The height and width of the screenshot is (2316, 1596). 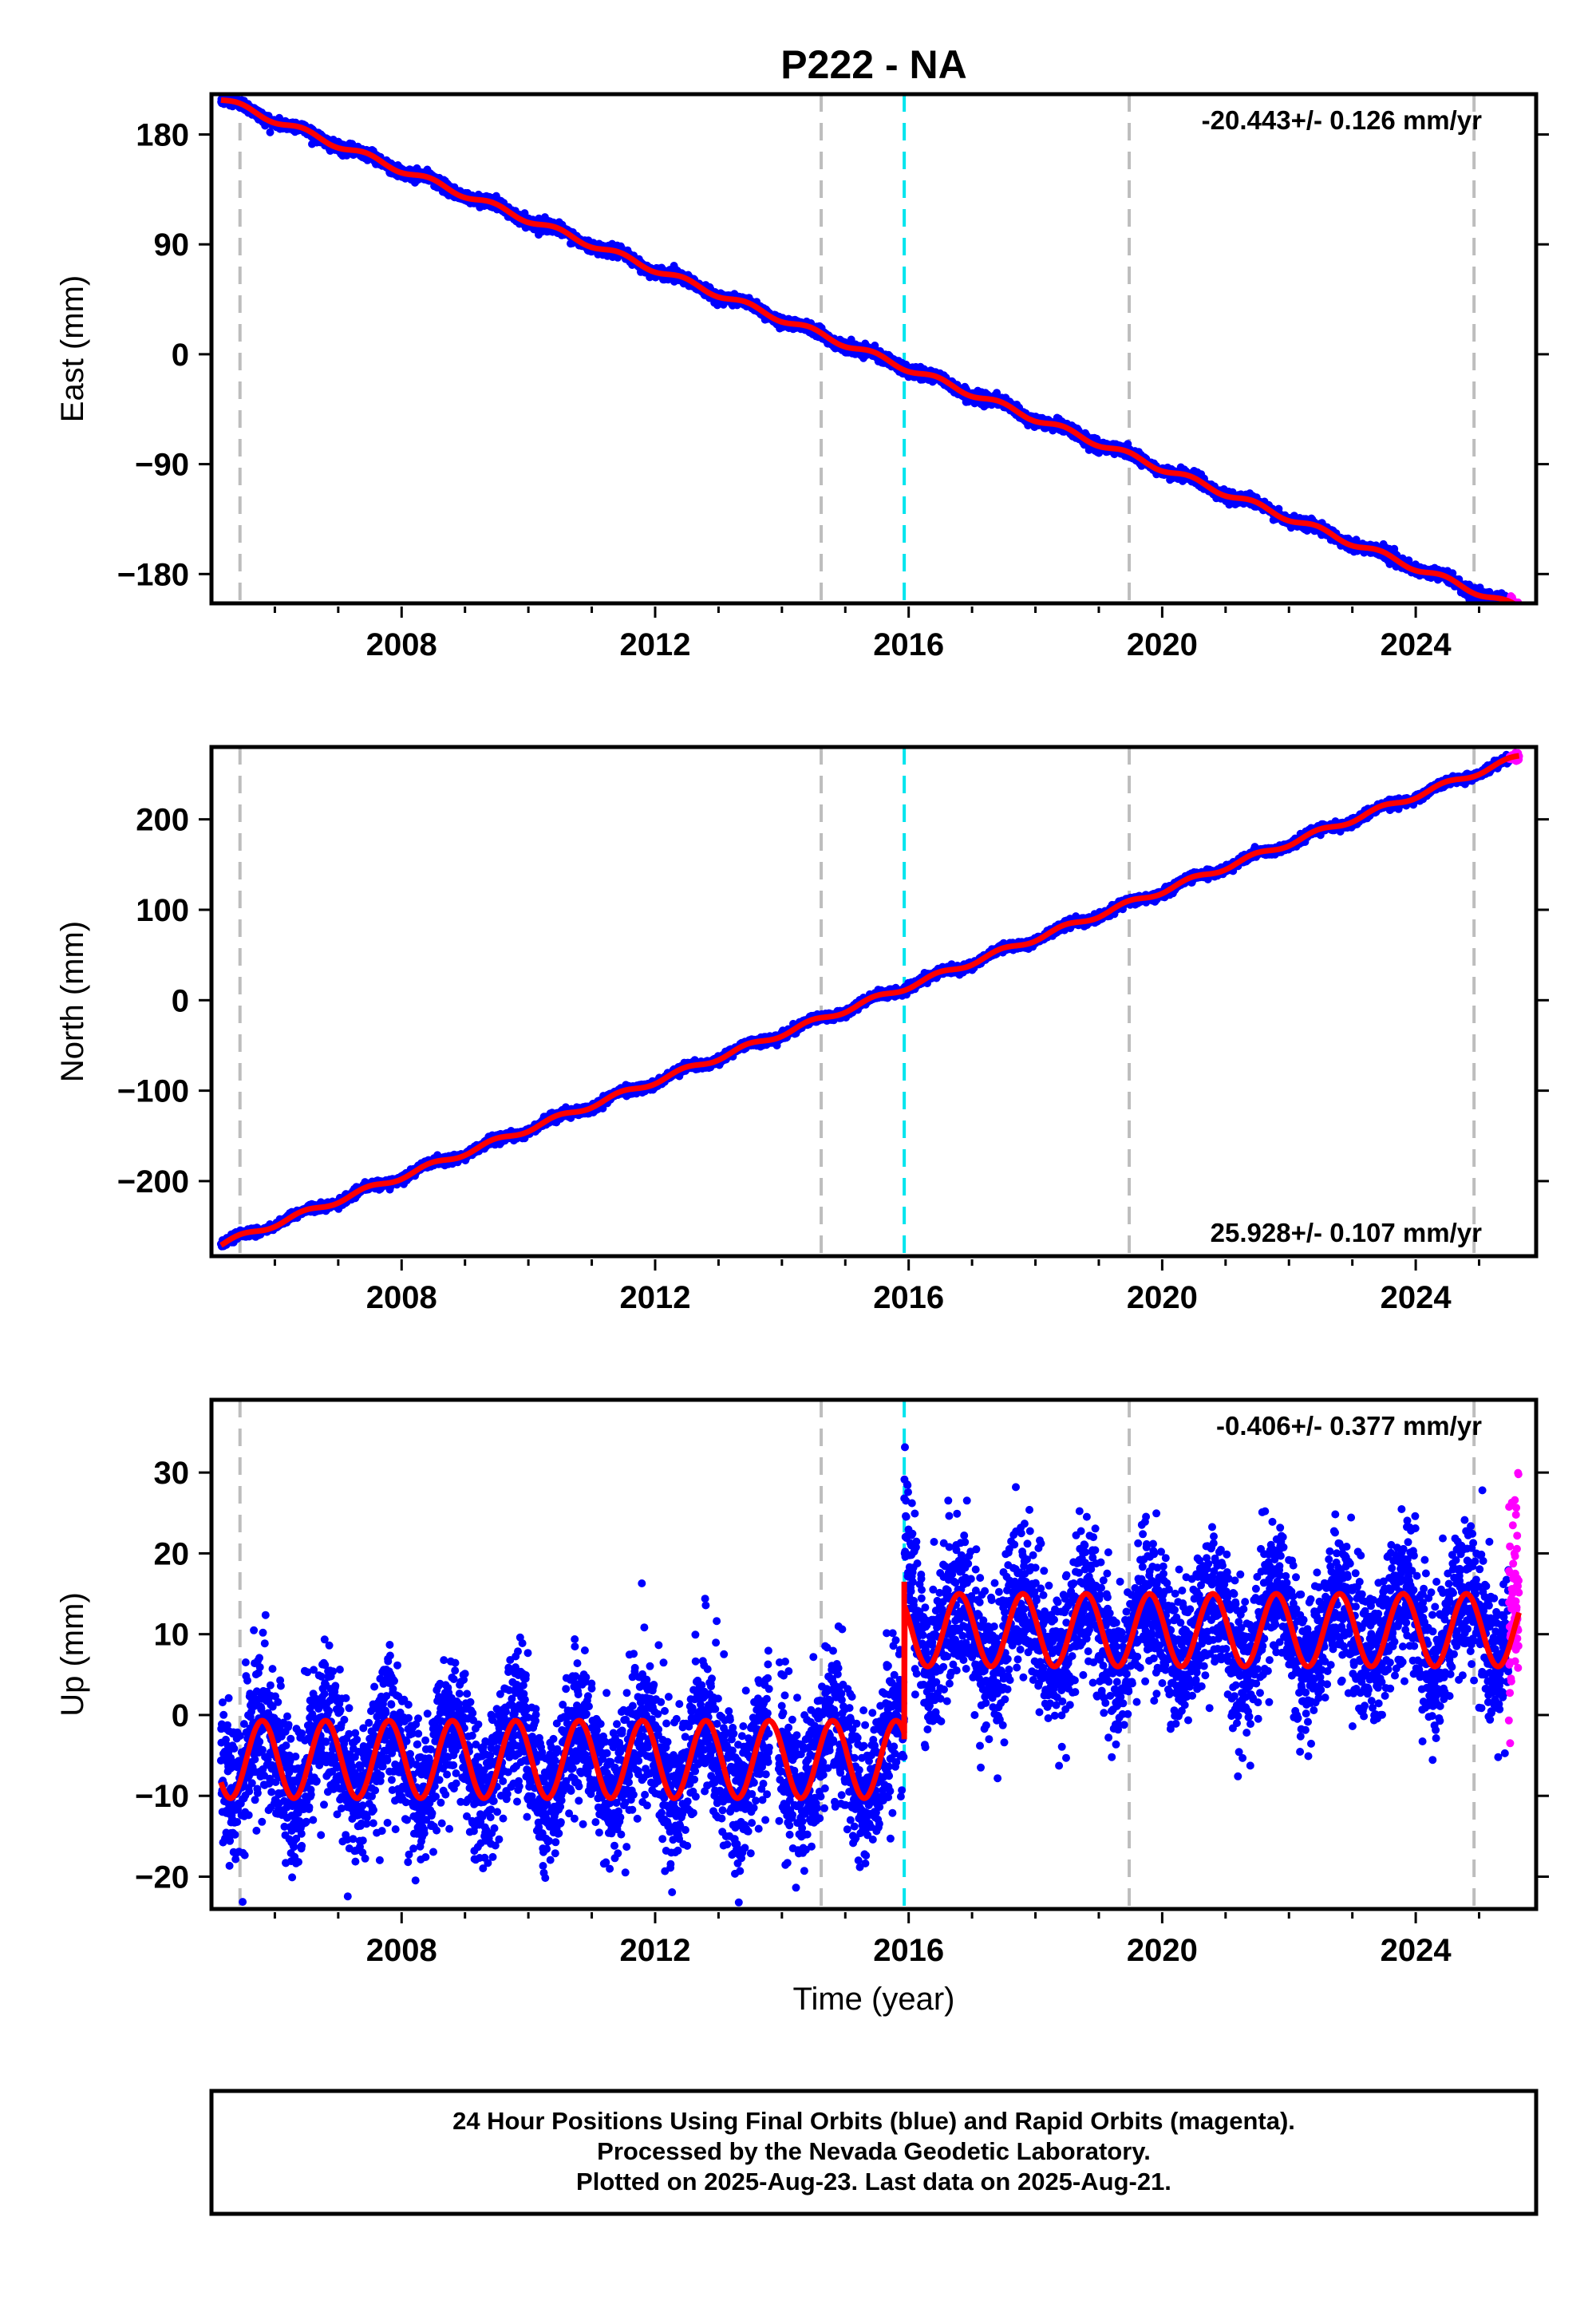 I want to click on y-tick-label: 10, so click(x=172, y=1635).